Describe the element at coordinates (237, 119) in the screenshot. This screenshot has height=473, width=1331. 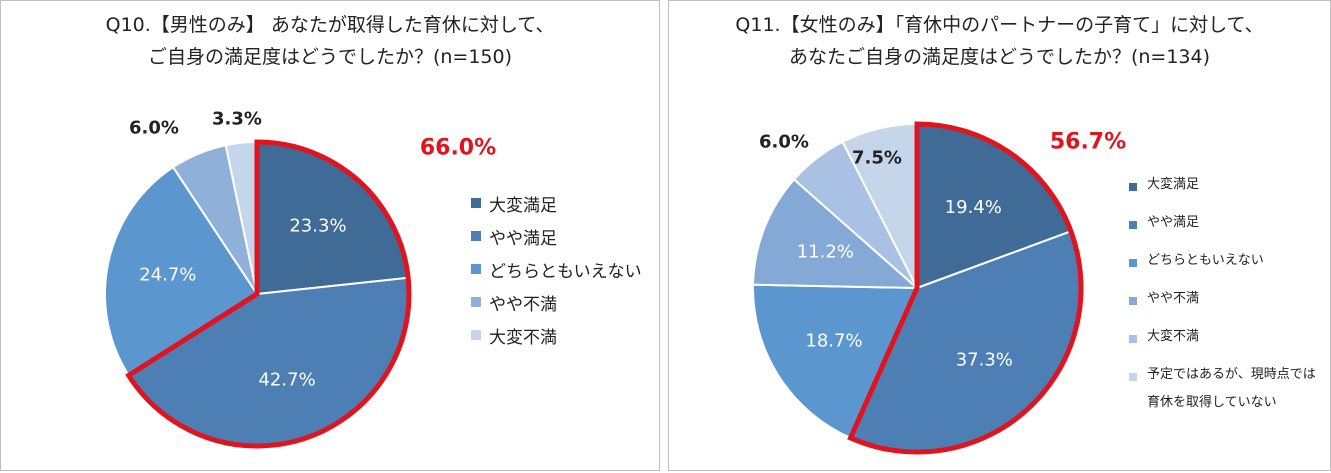
I see `slice-value-label-4: 3.3%` at that location.